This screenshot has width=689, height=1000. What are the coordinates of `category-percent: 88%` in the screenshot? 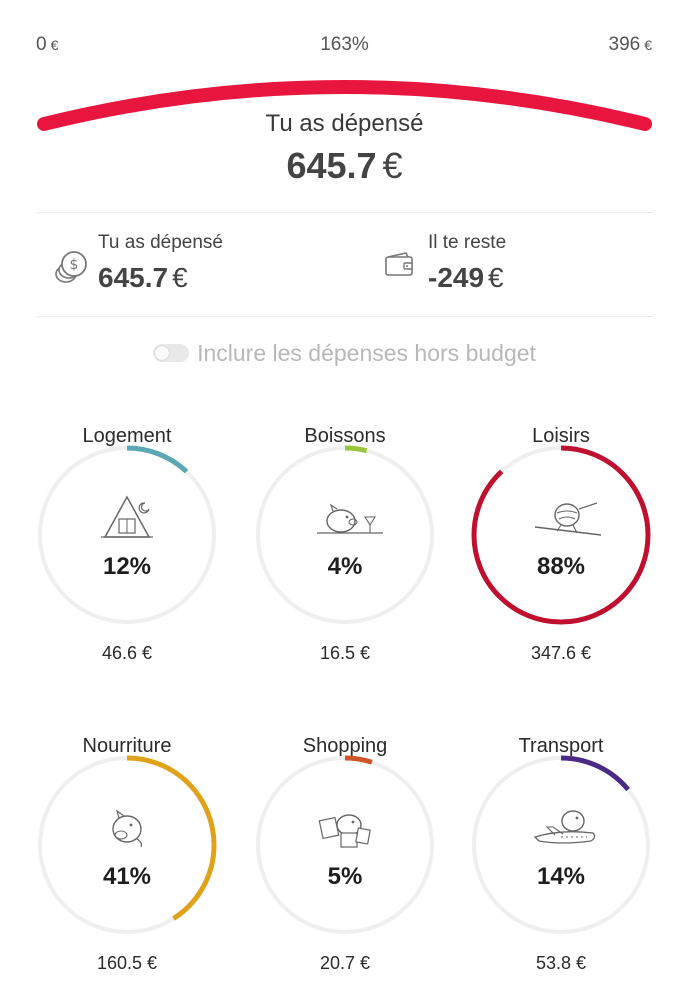 It's located at (561, 566).